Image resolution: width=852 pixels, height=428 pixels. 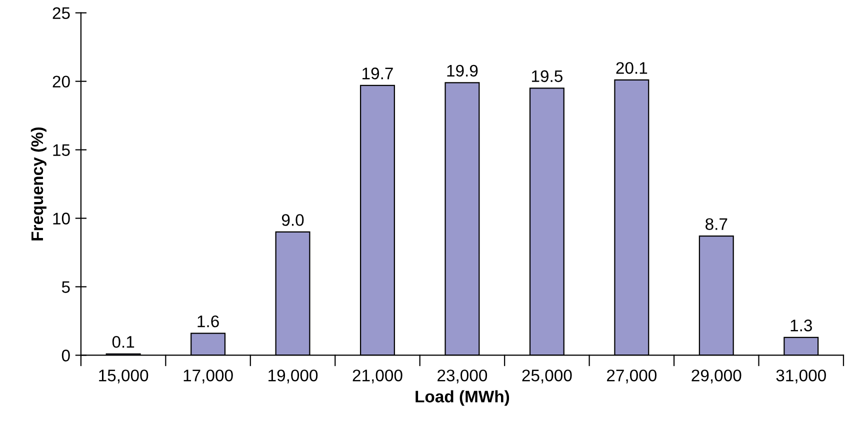 What do you see at coordinates (61, 82) in the screenshot?
I see `y-tick-label: 20` at bounding box center [61, 82].